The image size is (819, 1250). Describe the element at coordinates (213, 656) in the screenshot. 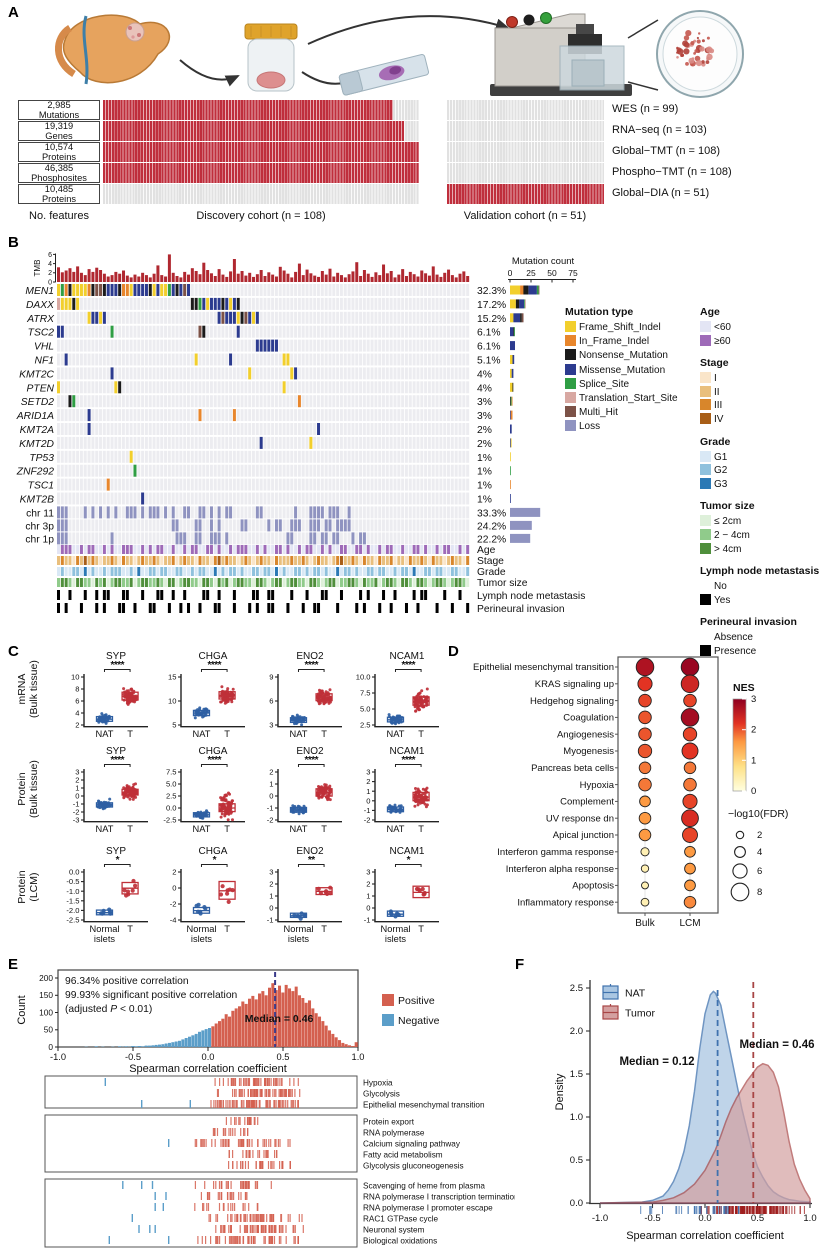

I see `svg-text: CHGA` at that location.